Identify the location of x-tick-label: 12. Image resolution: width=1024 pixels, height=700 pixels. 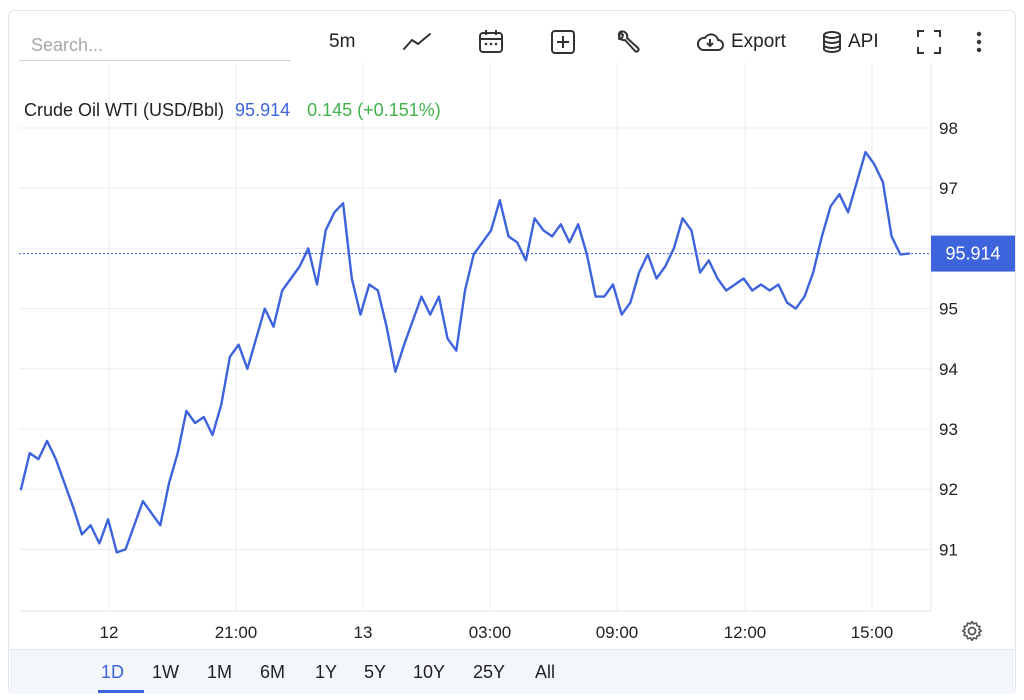
(109, 632).